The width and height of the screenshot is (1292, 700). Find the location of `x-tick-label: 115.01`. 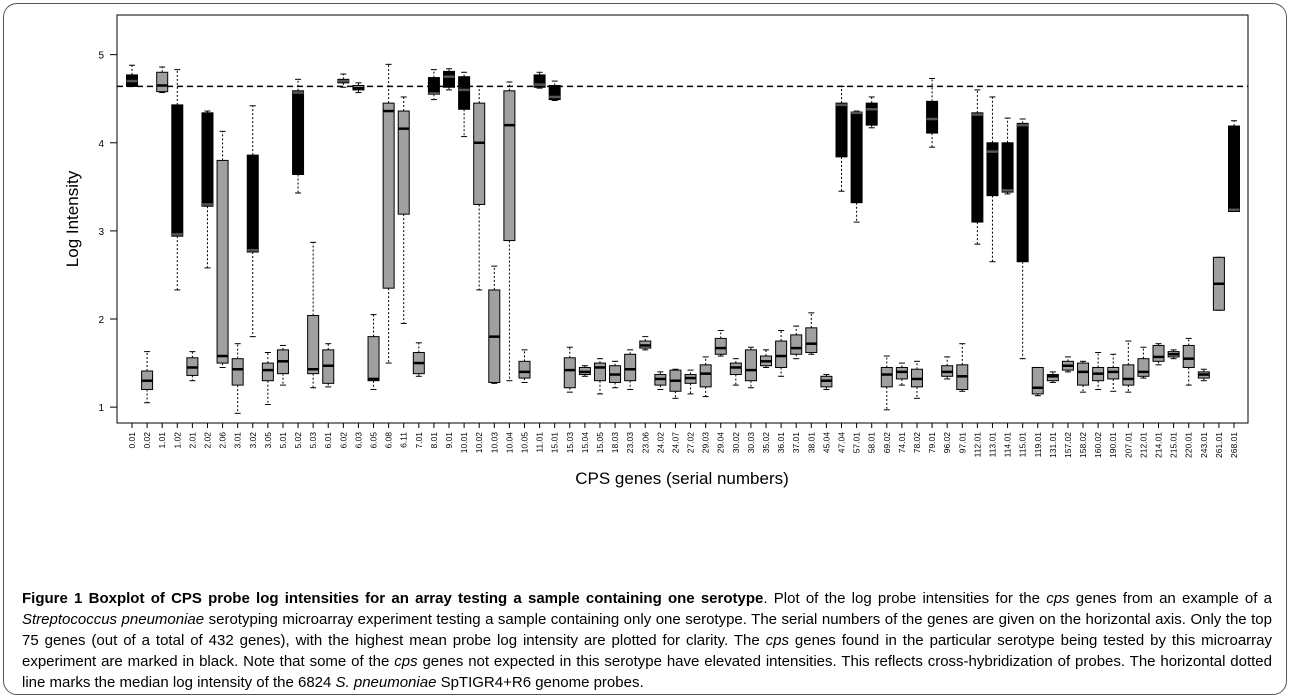

x-tick-label: 115.01 is located at coordinates (1023, 445).